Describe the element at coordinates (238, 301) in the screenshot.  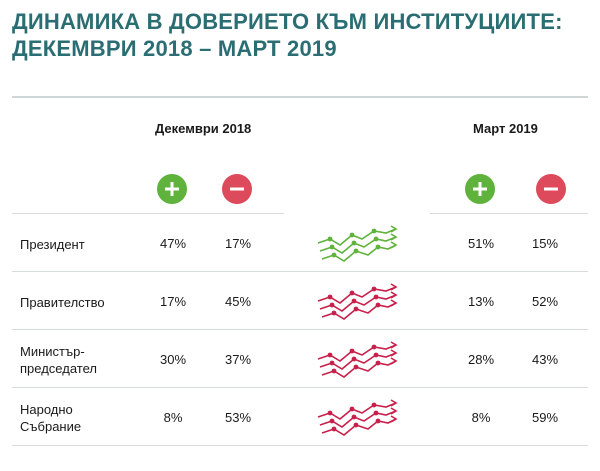
I see `december-negative-value: 45%` at that location.